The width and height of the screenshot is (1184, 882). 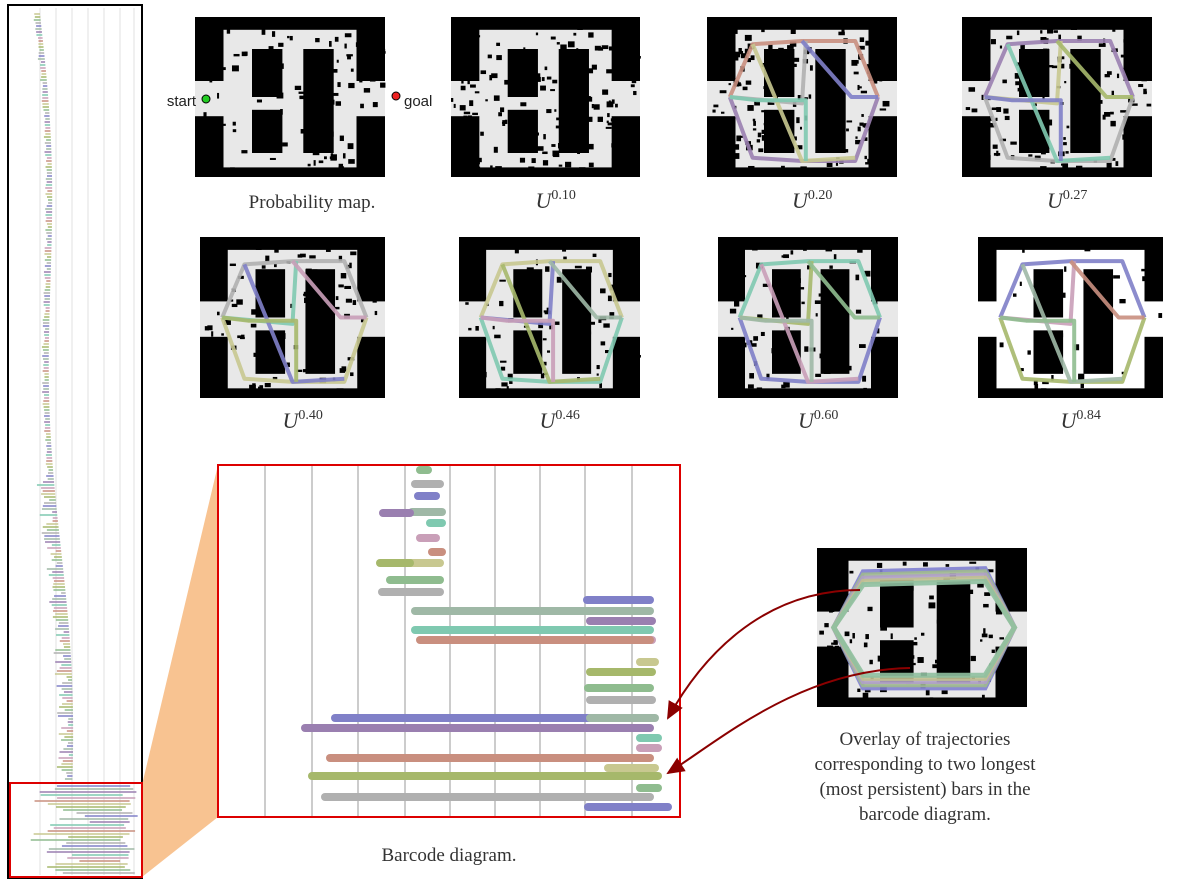 What do you see at coordinates (843, 289) in the screenshot?
I see `trajectory` at bounding box center [843, 289].